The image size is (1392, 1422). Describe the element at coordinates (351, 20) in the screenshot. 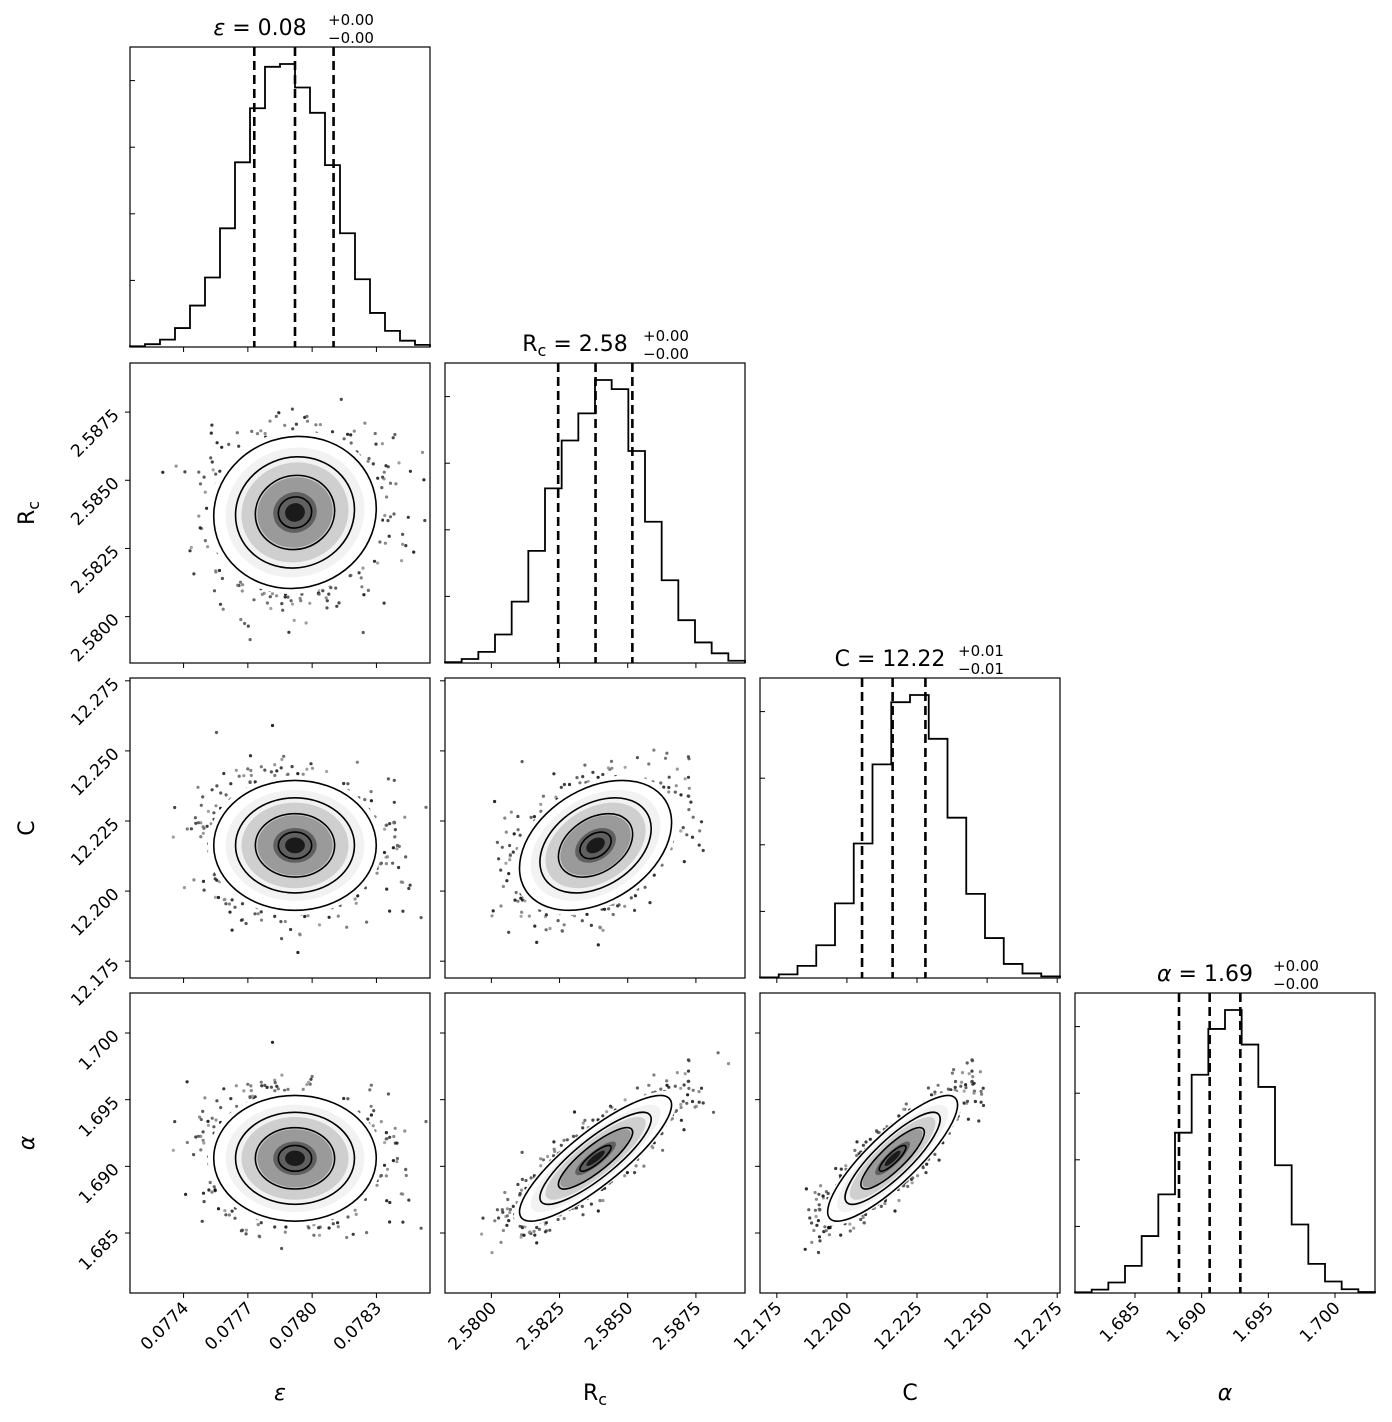

I see `title-plus-eps: +0.00` at that location.